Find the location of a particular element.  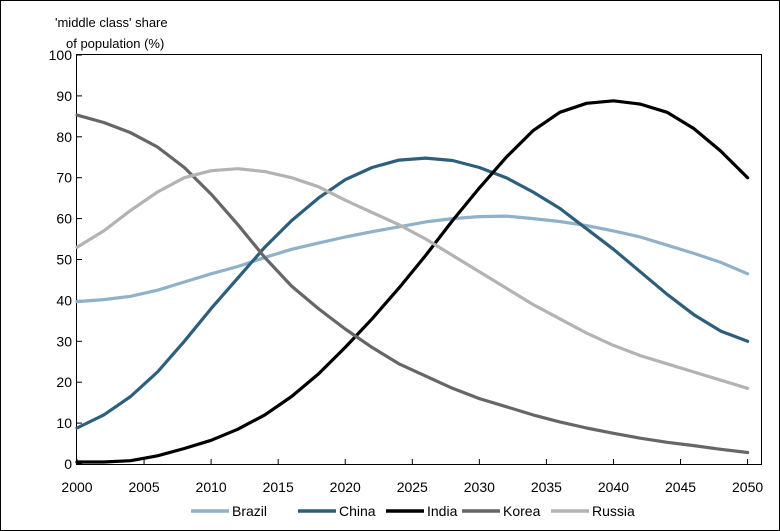

y-tick-label: 30 is located at coordinates (64, 341).